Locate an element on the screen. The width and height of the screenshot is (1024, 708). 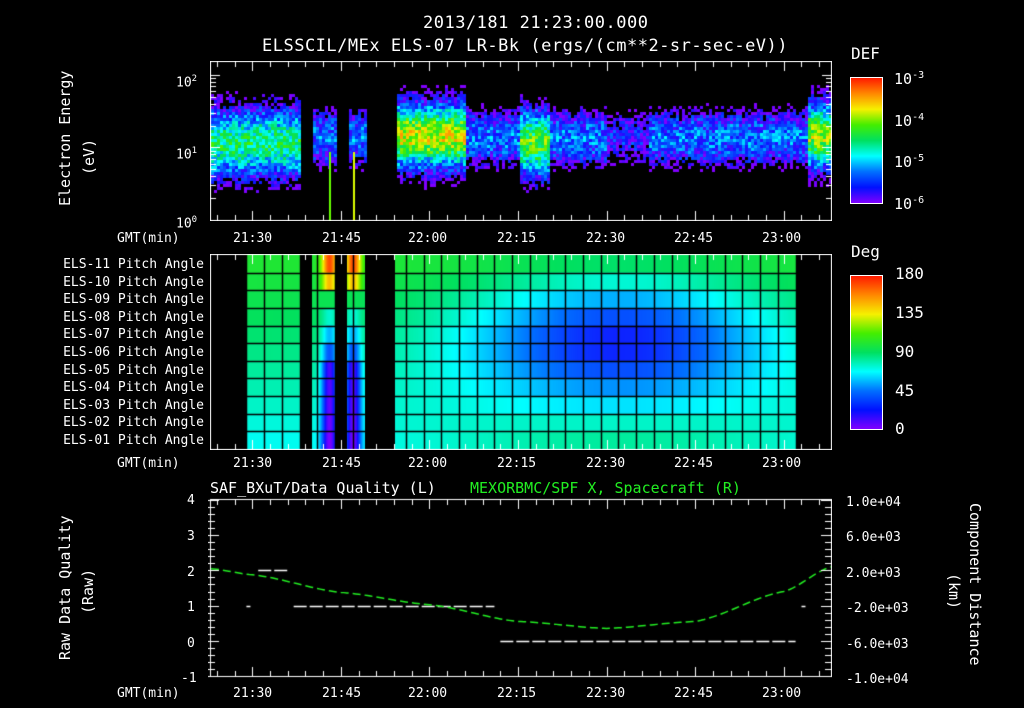
row-label: ELS-01 Pitch Angle is located at coordinates (133, 440).